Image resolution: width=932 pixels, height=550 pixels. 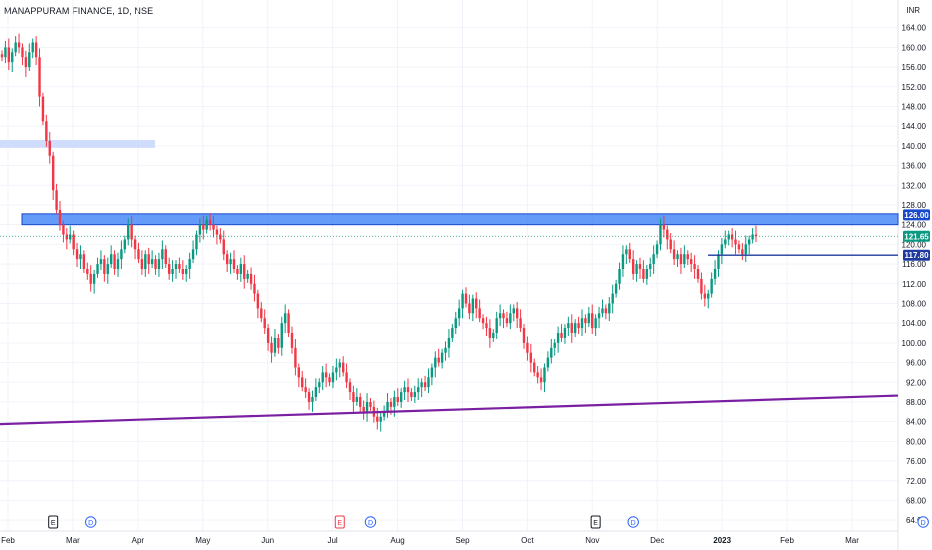 I want to click on x-tick-label: Dec, so click(x=657, y=540).